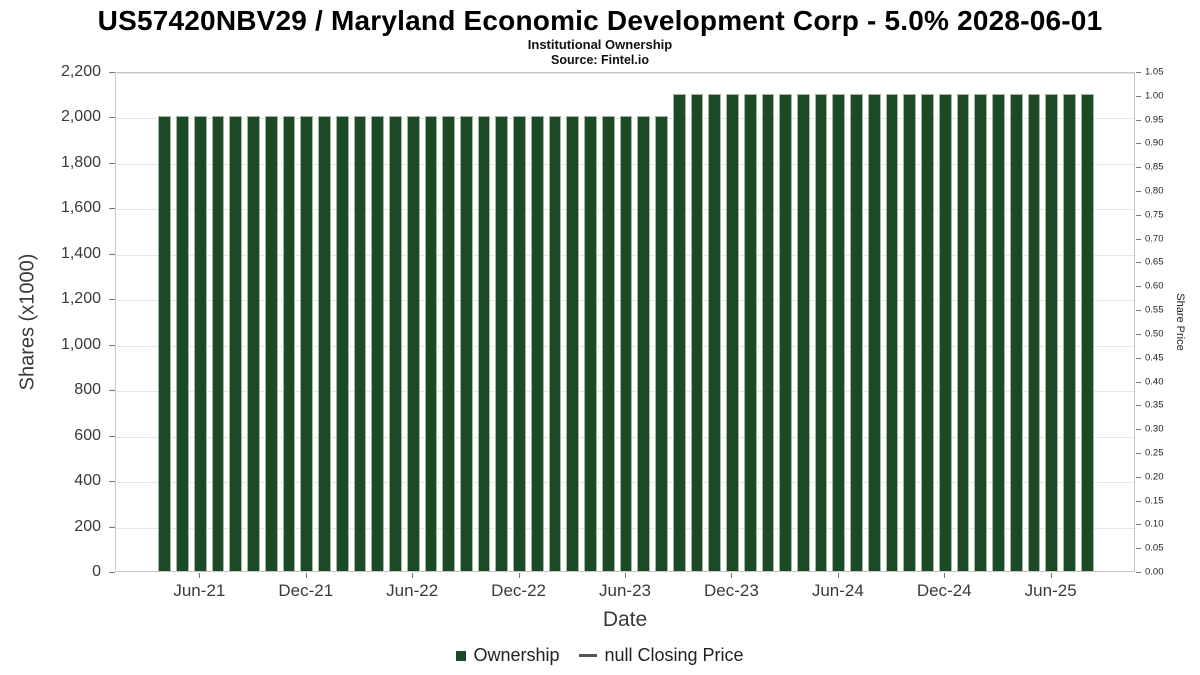 The height and width of the screenshot is (675, 1200). I want to click on x-axis-tick-label: Jun-25, so click(1050, 590).